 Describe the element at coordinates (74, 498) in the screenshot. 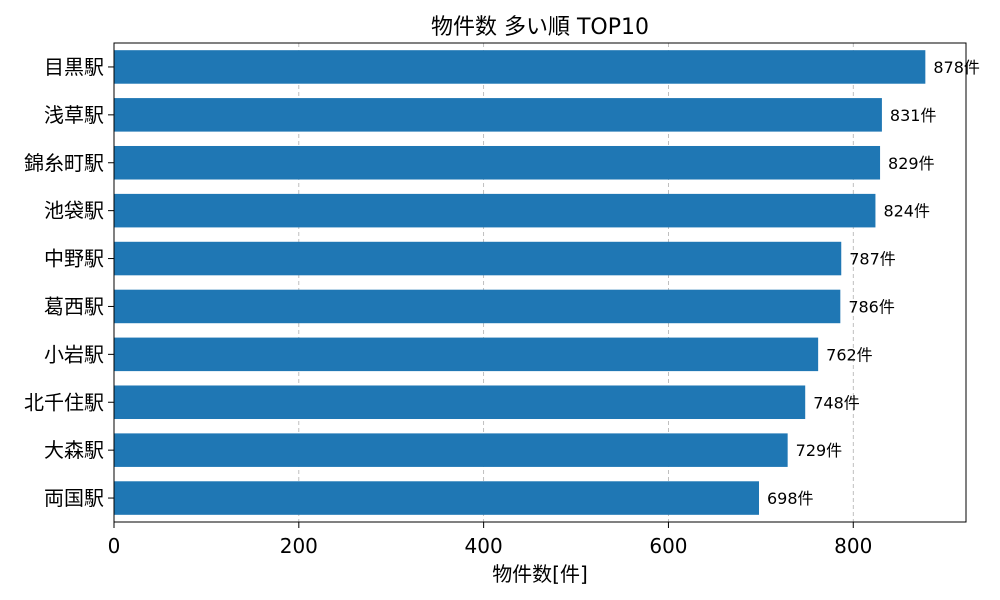

I see `category-label: 両国駅` at that location.